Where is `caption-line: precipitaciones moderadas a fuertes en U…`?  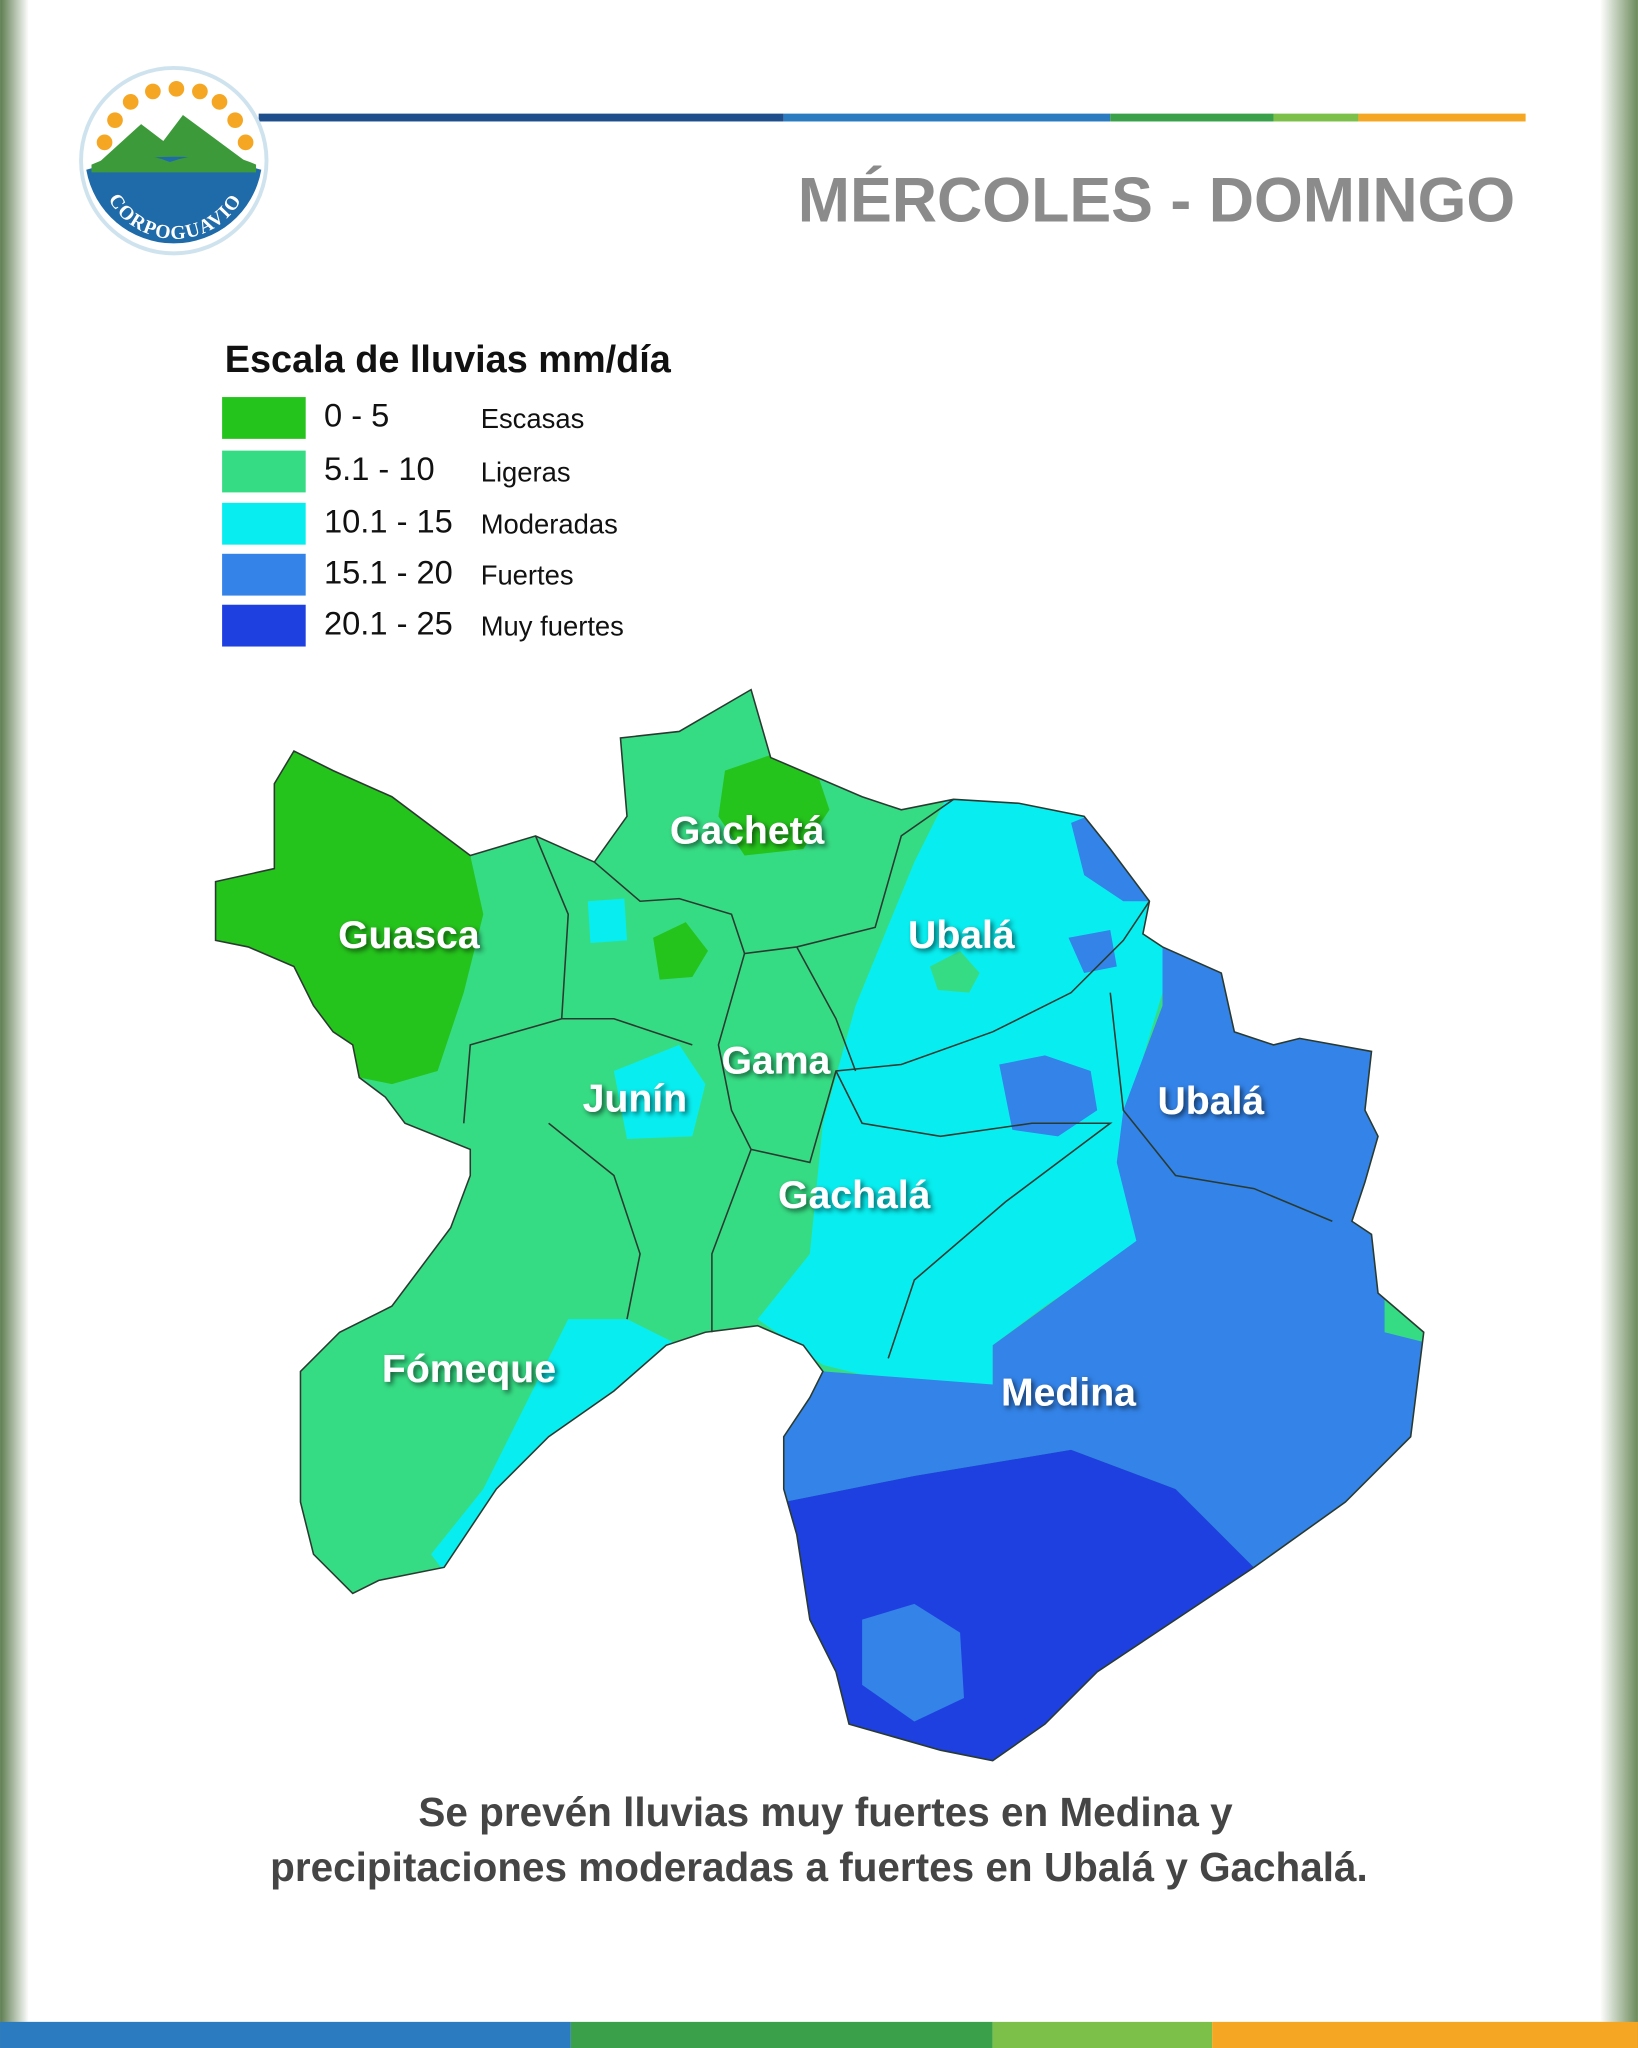
caption-line: precipitaciones moderadas a fuertes en U… is located at coordinates (819, 1867).